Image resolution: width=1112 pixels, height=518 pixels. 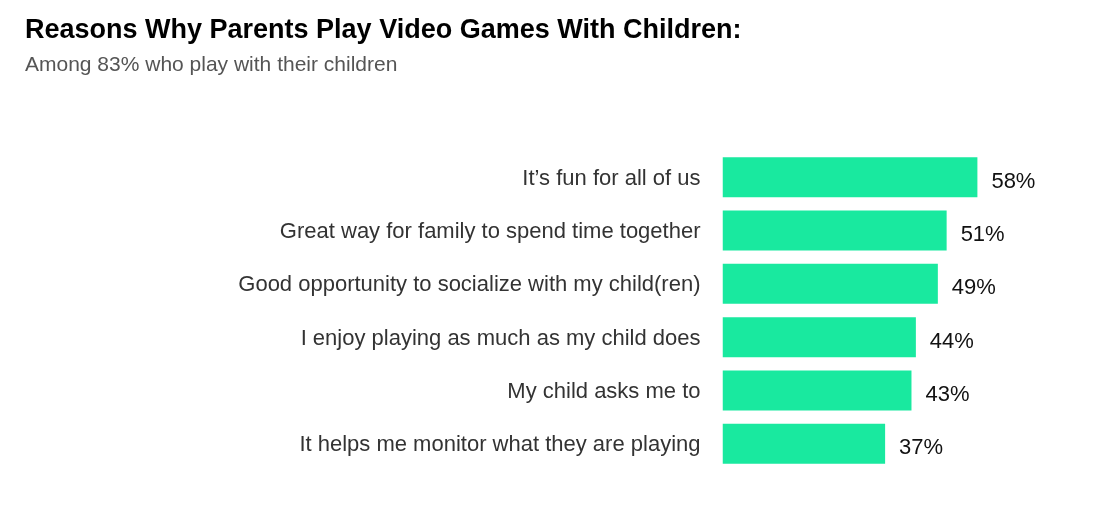 What do you see at coordinates (469, 283) in the screenshot?
I see `y-tick-label: Good opportunity to socialize with my child(ren)` at bounding box center [469, 283].